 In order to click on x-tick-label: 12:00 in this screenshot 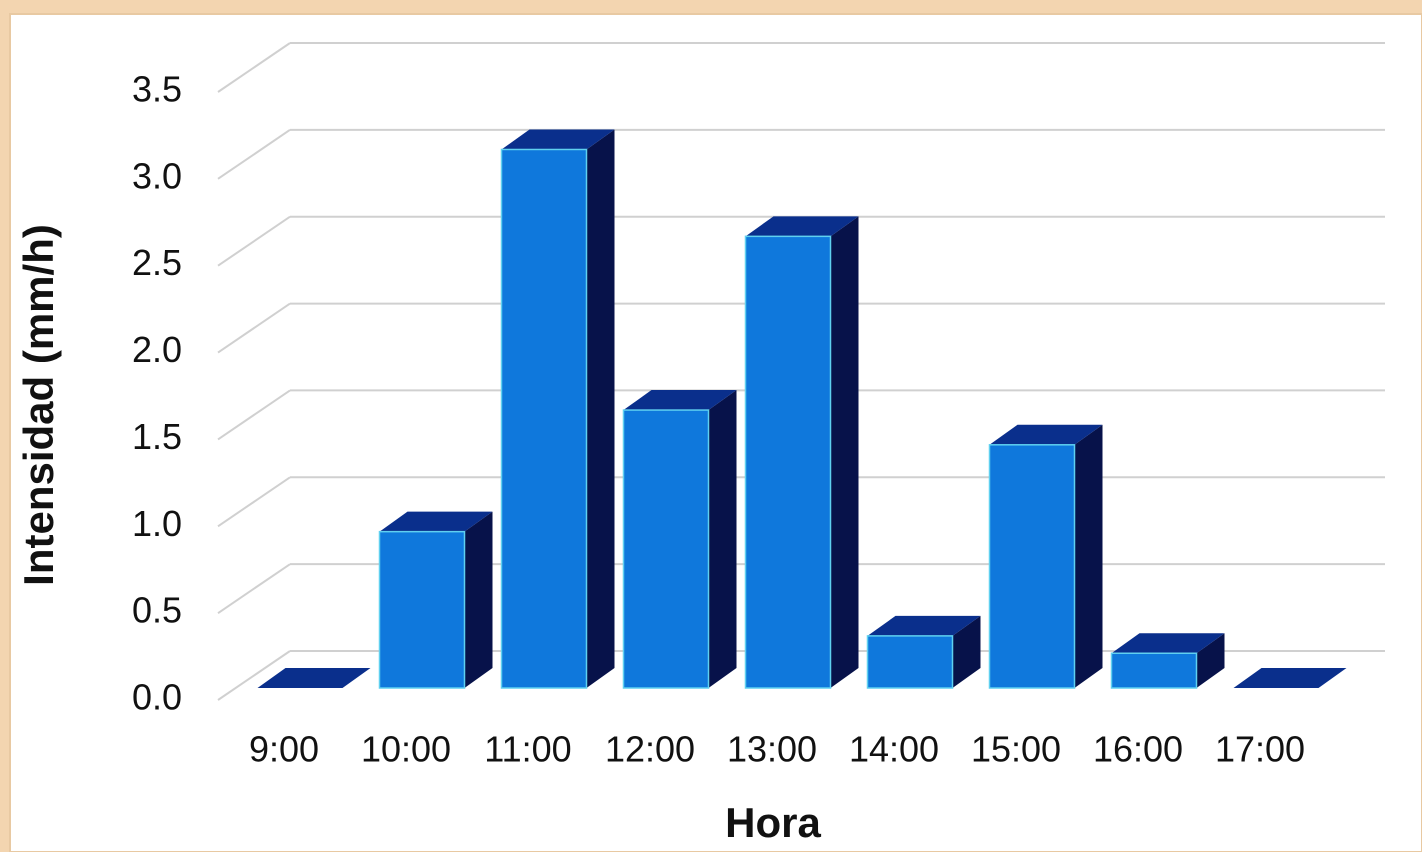, I will do `click(650, 749)`.